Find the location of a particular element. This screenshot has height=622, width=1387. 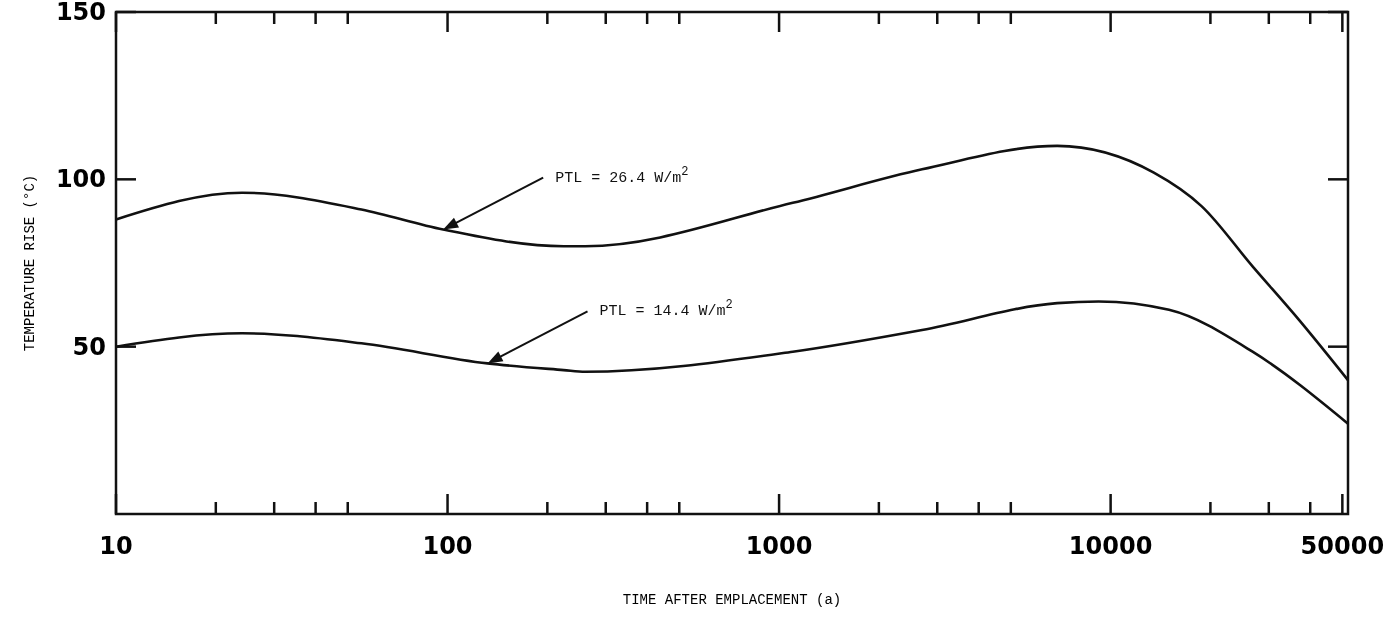

text: PTL = 26.4 W/m$^{2}$ is located at coordinates (622, 175).